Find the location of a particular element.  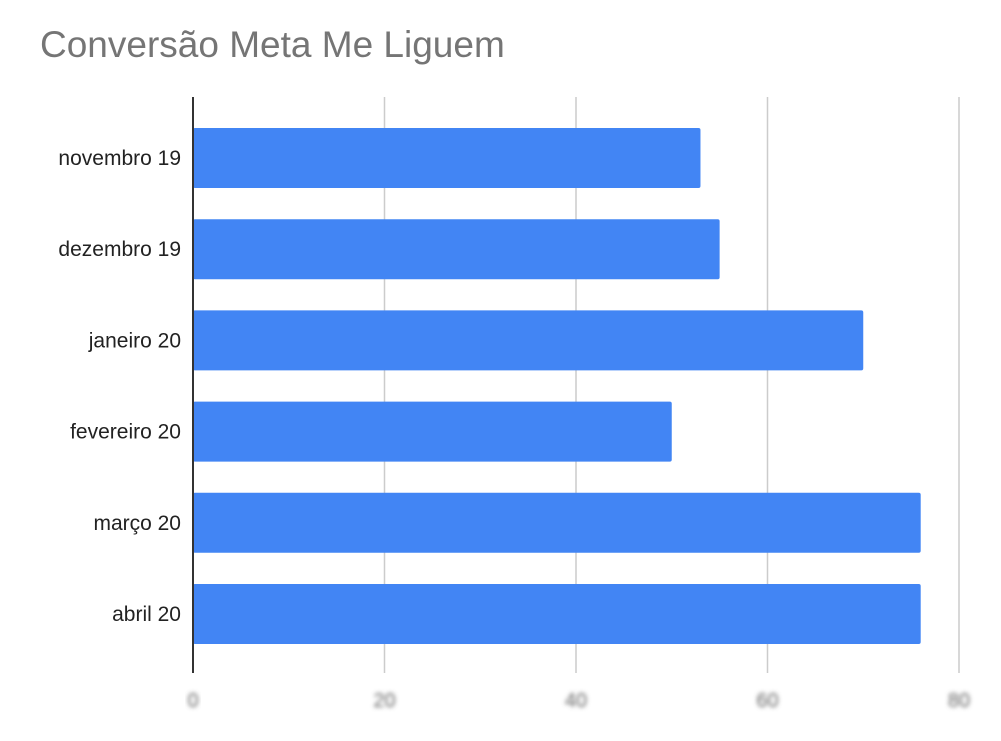

category-label-0: novembro 19 is located at coordinates (119, 158).